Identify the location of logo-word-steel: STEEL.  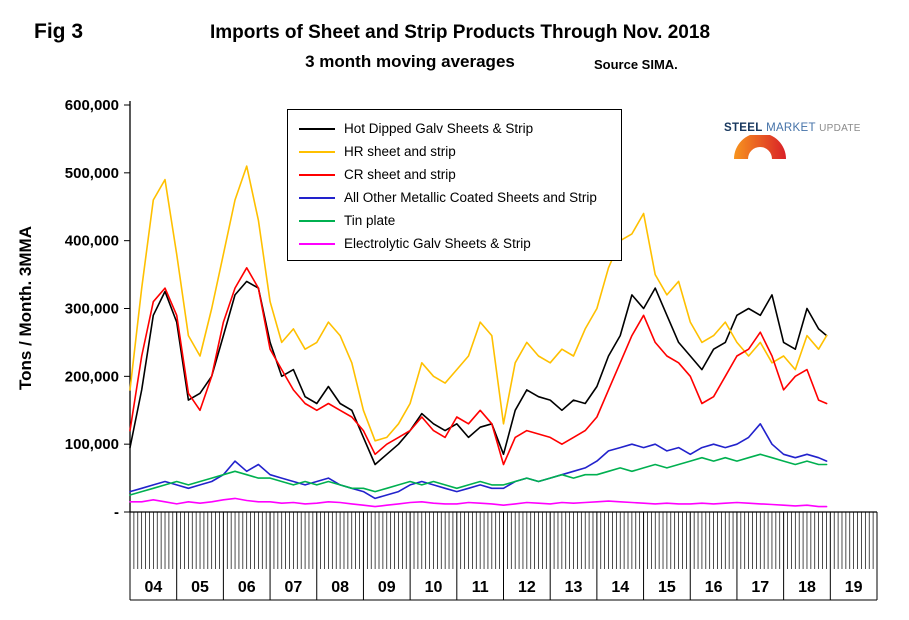
(743, 128).